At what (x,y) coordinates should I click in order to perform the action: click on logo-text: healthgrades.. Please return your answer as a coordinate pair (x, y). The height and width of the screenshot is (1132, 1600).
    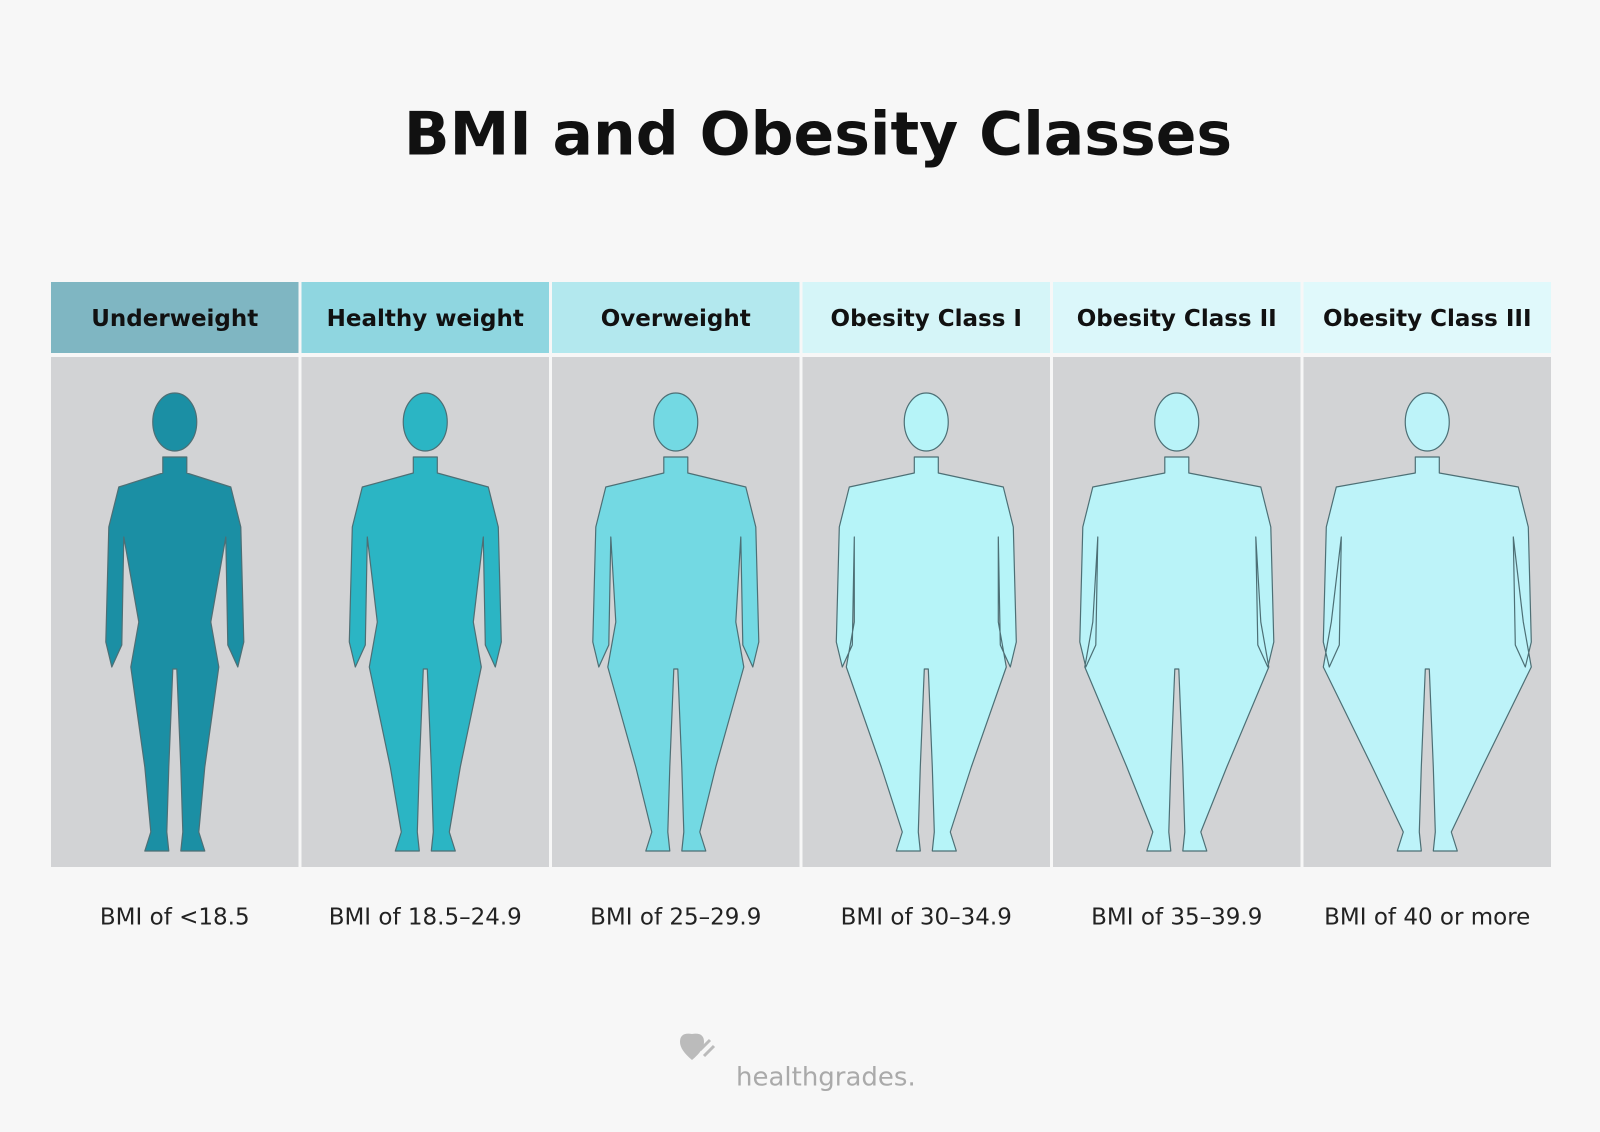
    Looking at the image, I should click on (826, 1078).